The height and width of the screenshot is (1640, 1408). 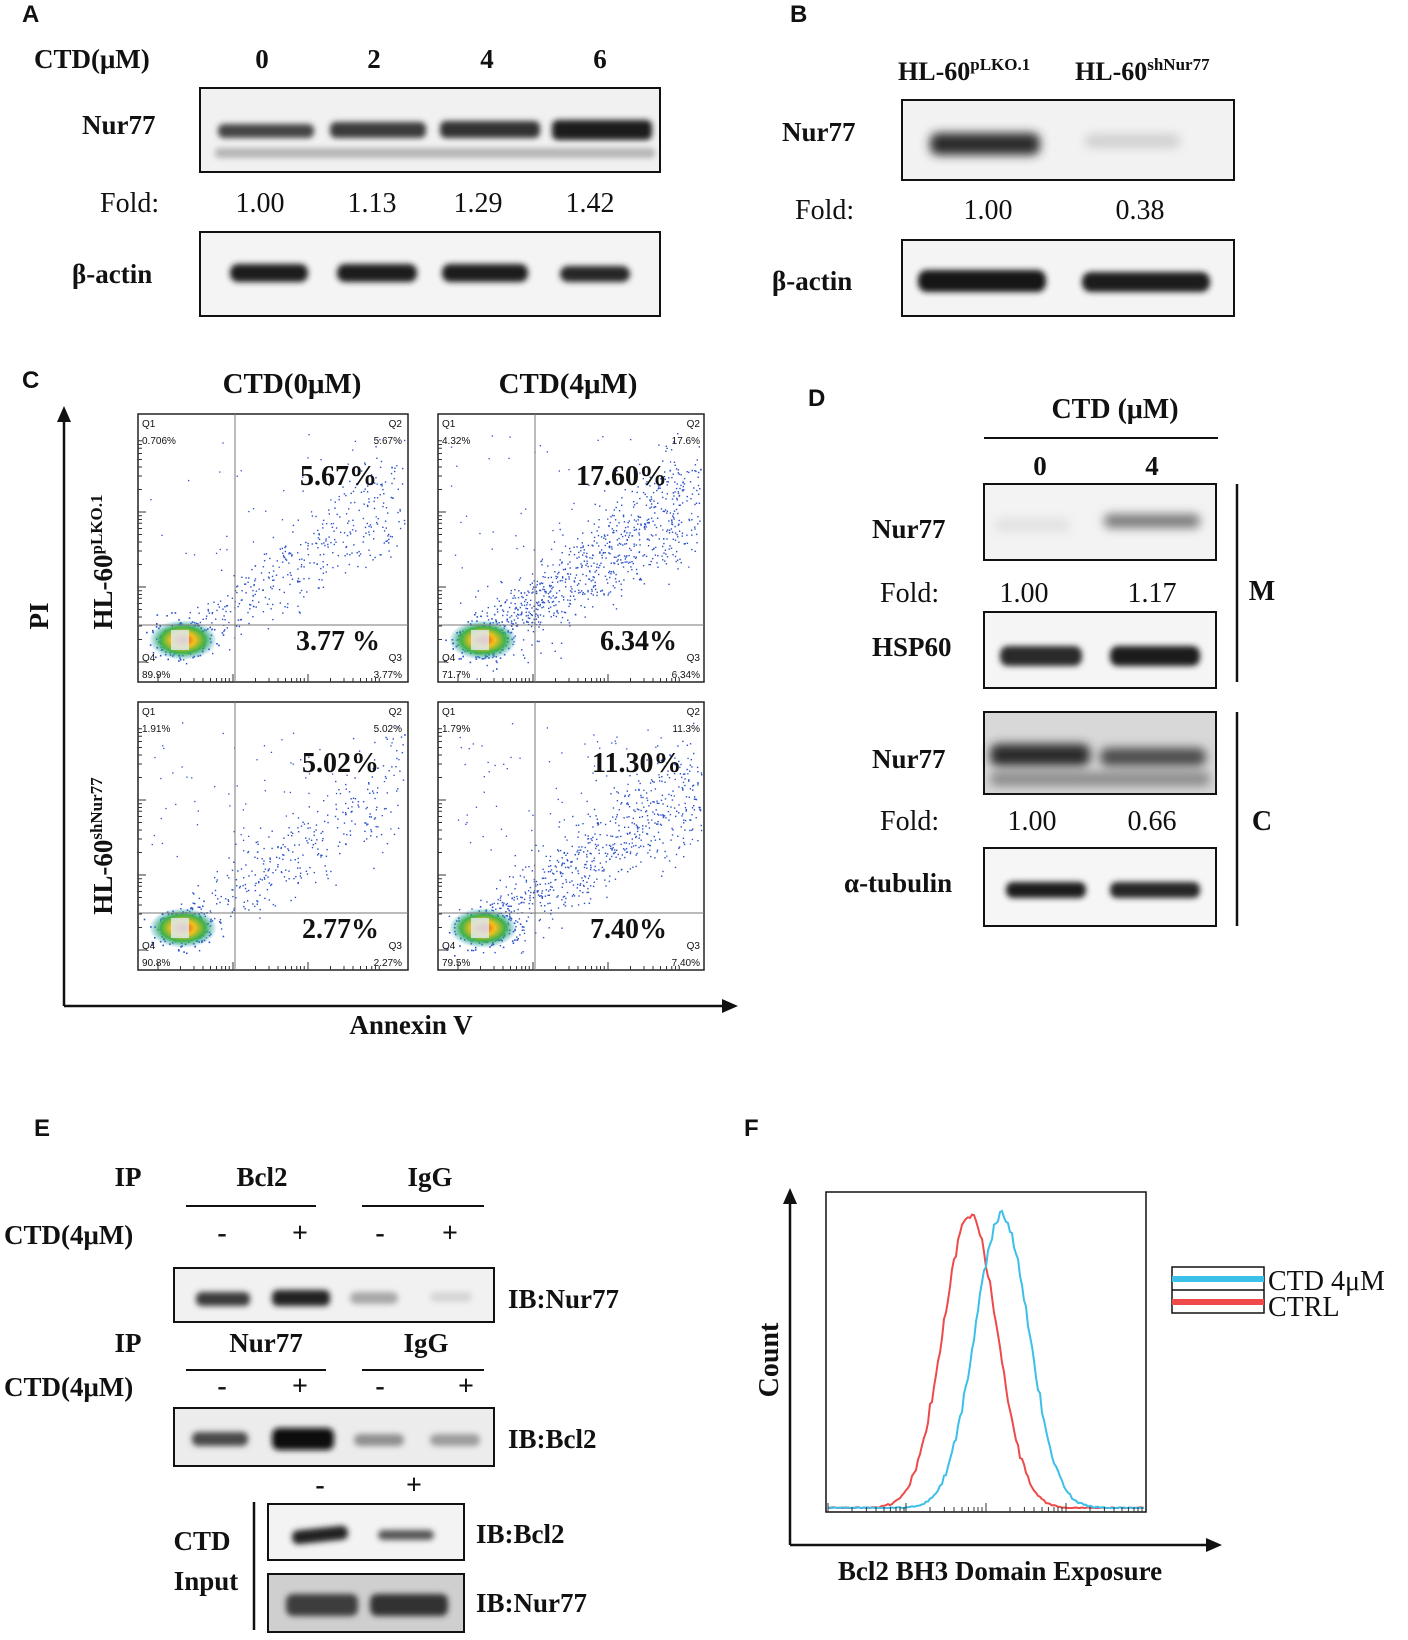 I want to click on panel-e-ip-antibody: IgG, so click(x=429, y=1177).